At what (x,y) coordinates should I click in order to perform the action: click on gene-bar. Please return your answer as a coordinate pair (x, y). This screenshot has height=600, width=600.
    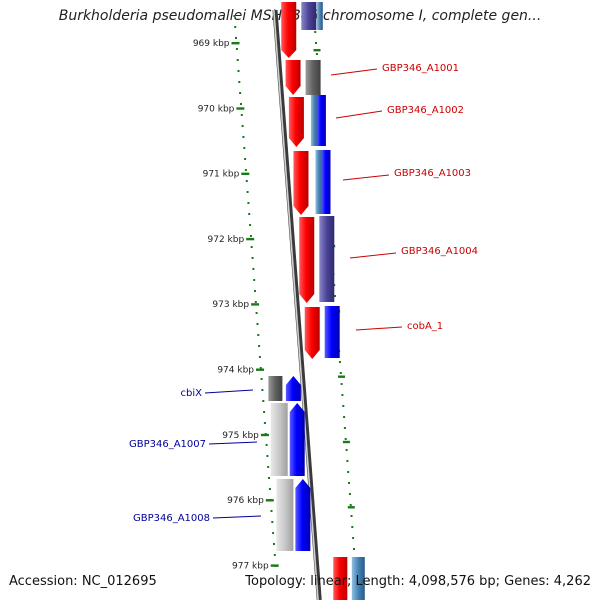
    Looking at the image, I should click on (358, 578).